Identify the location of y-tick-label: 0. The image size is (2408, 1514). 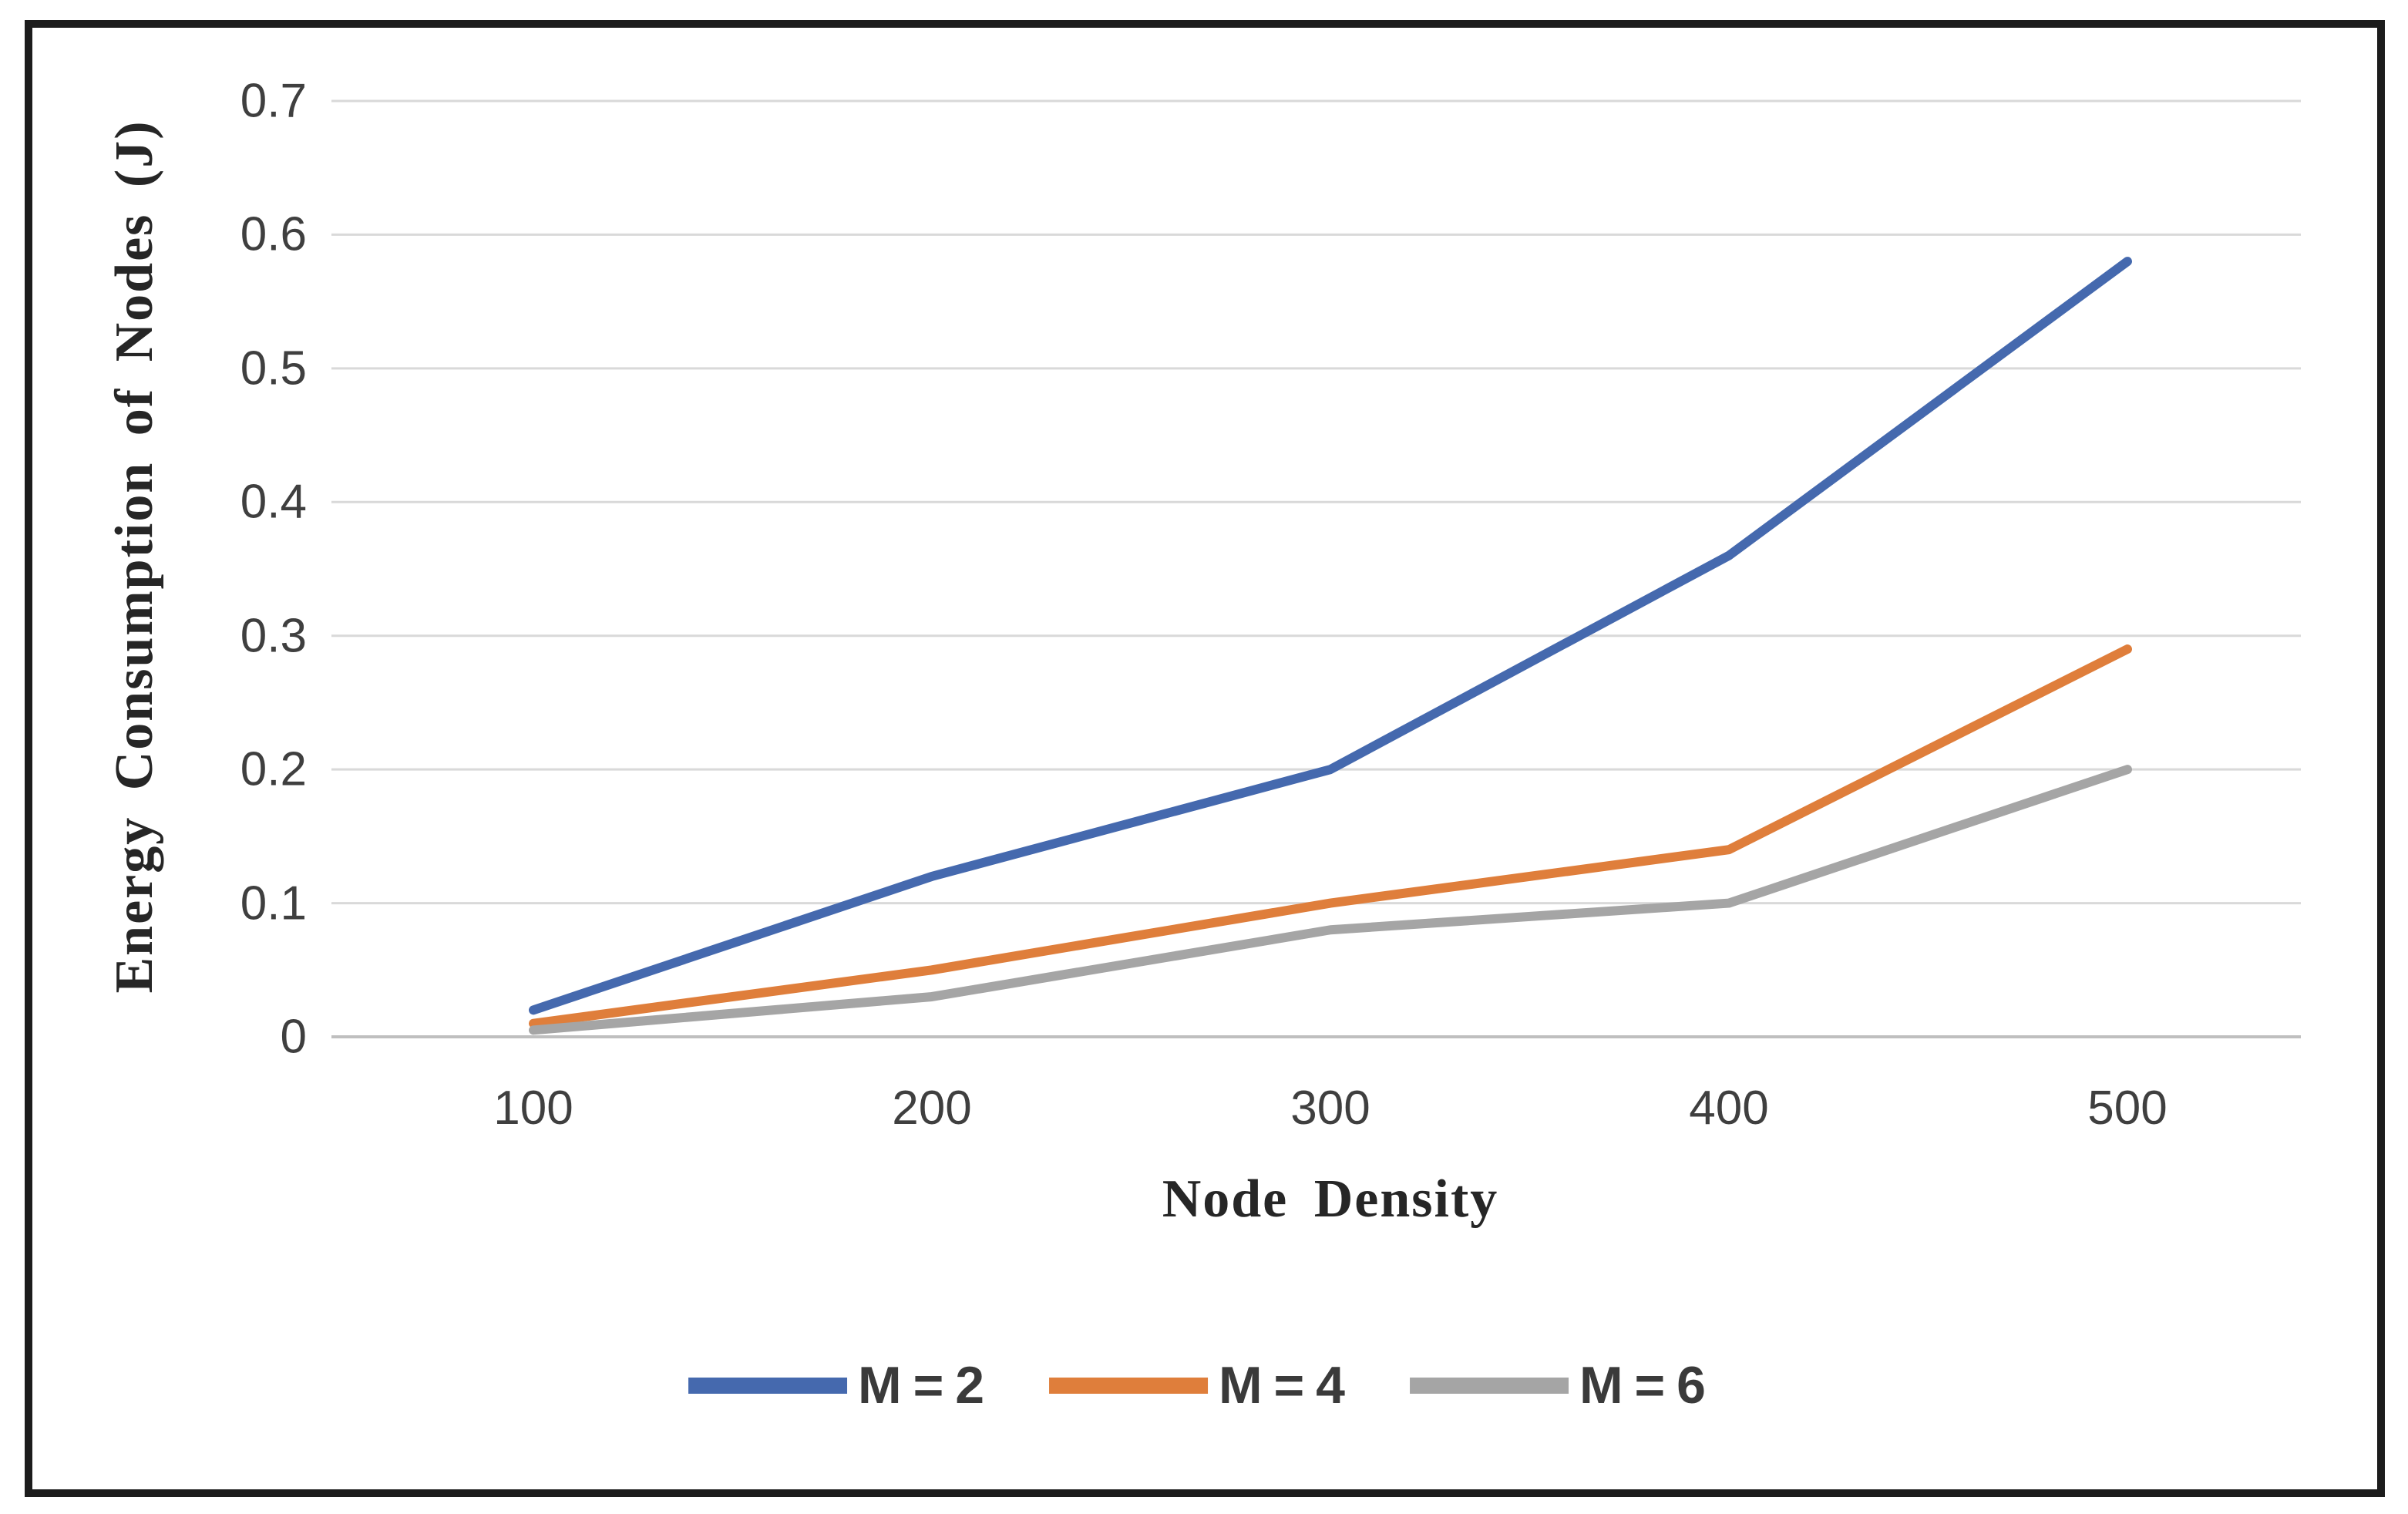
(293, 1037).